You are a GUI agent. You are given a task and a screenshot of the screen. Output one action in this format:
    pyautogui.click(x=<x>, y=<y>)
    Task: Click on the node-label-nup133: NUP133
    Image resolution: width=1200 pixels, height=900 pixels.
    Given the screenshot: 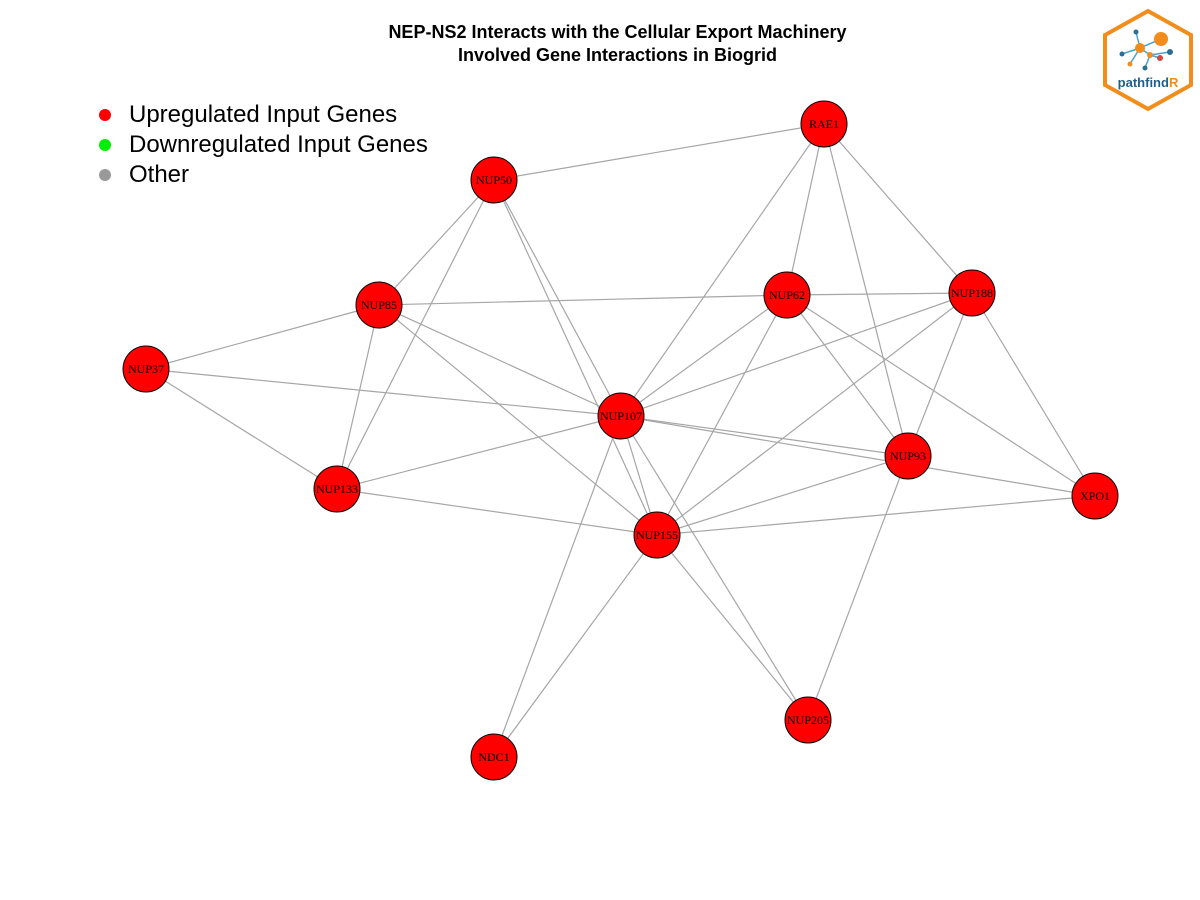 What is the action you would take?
    pyautogui.click(x=337, y=489)
    